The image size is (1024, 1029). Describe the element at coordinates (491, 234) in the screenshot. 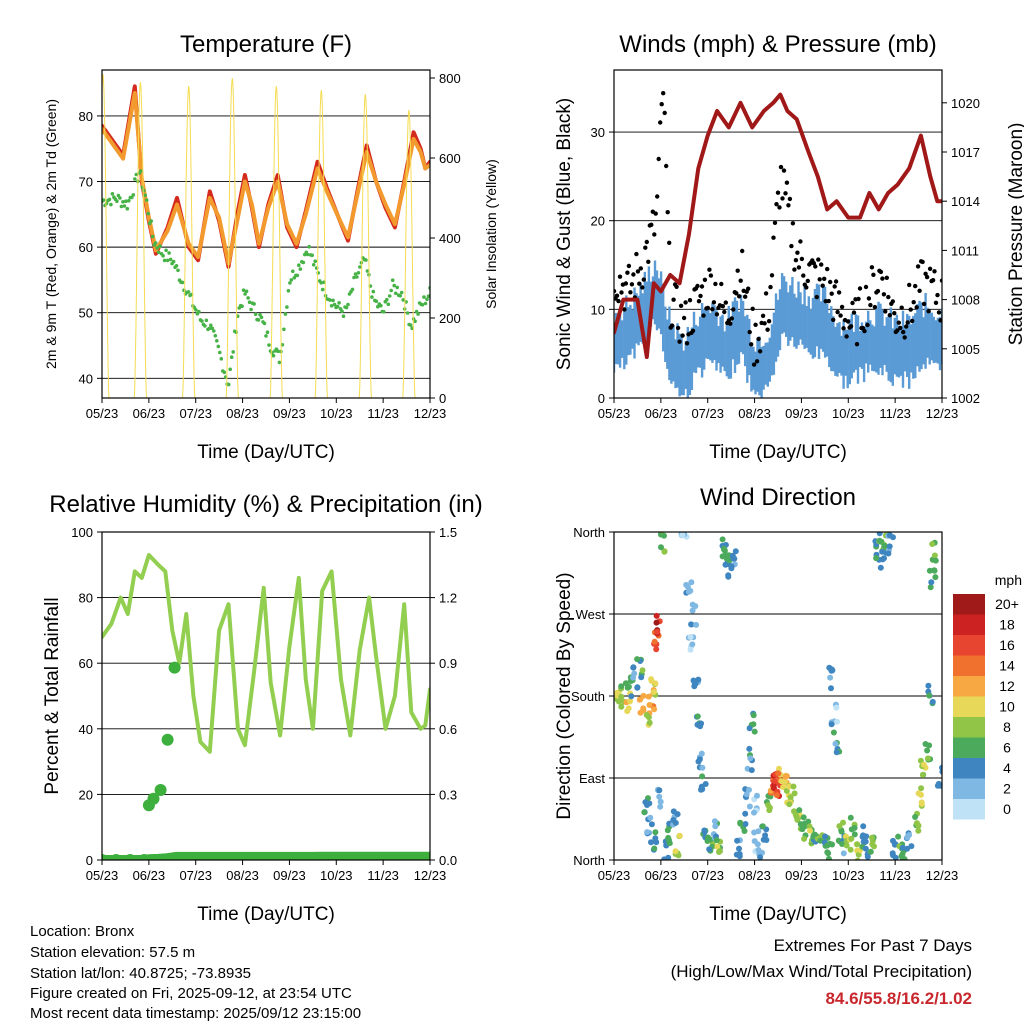

I see `y-axis-label-right: Solar Insolation (Yellow)` at that location.